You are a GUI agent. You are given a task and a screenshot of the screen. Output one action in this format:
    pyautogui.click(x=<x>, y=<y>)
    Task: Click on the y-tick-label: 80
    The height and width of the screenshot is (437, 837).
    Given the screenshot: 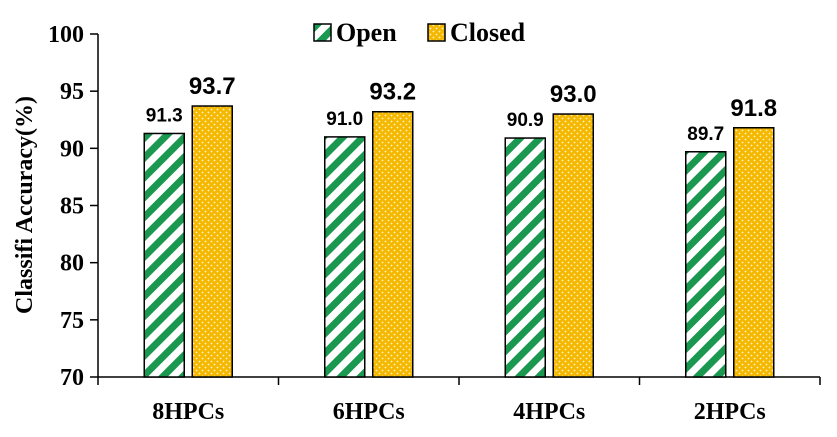 What is the action you would take?
    pyautogui.click(x=72, y=264)
    